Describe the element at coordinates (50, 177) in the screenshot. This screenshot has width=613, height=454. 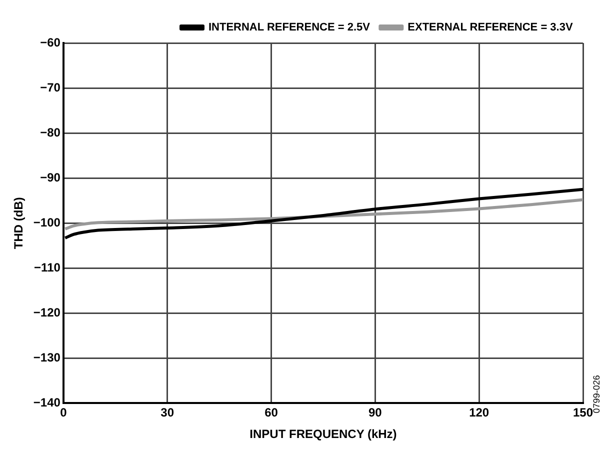
I see `y-tick-label: −90` at that location.